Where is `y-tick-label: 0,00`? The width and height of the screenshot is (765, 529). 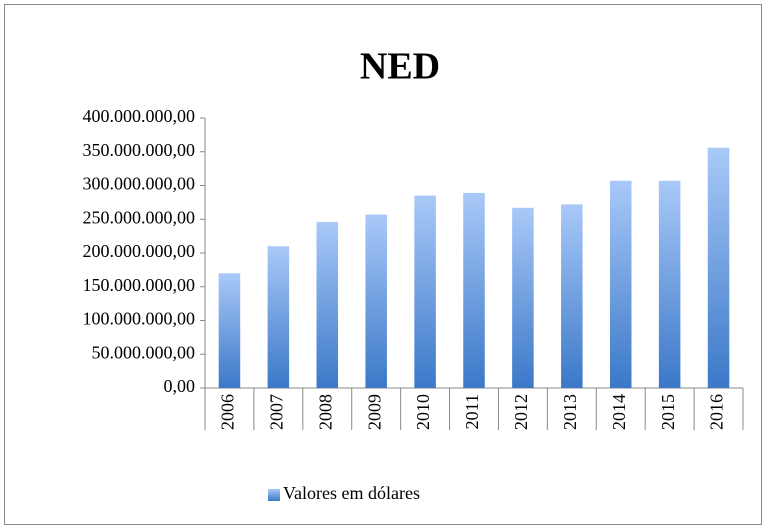 y-tick-label: 0,00 is located at coordinates (180, 386).